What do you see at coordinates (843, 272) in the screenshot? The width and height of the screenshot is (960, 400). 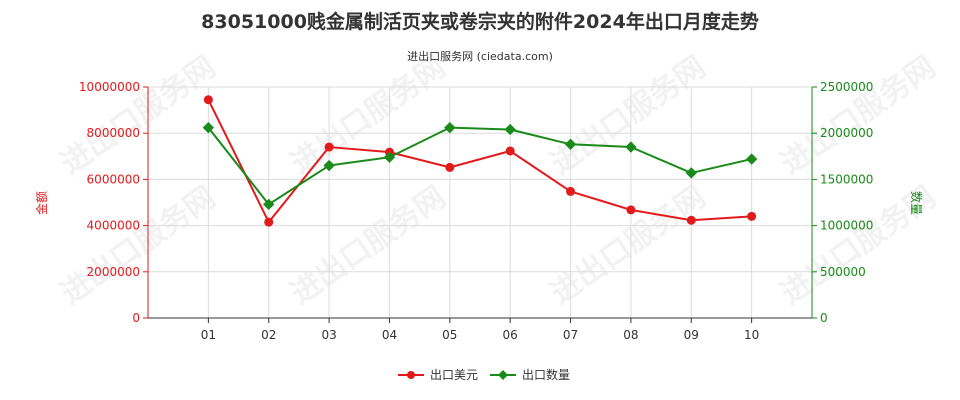 I see `y-right-tick-label: 500000` at bounding box center [843, 272].